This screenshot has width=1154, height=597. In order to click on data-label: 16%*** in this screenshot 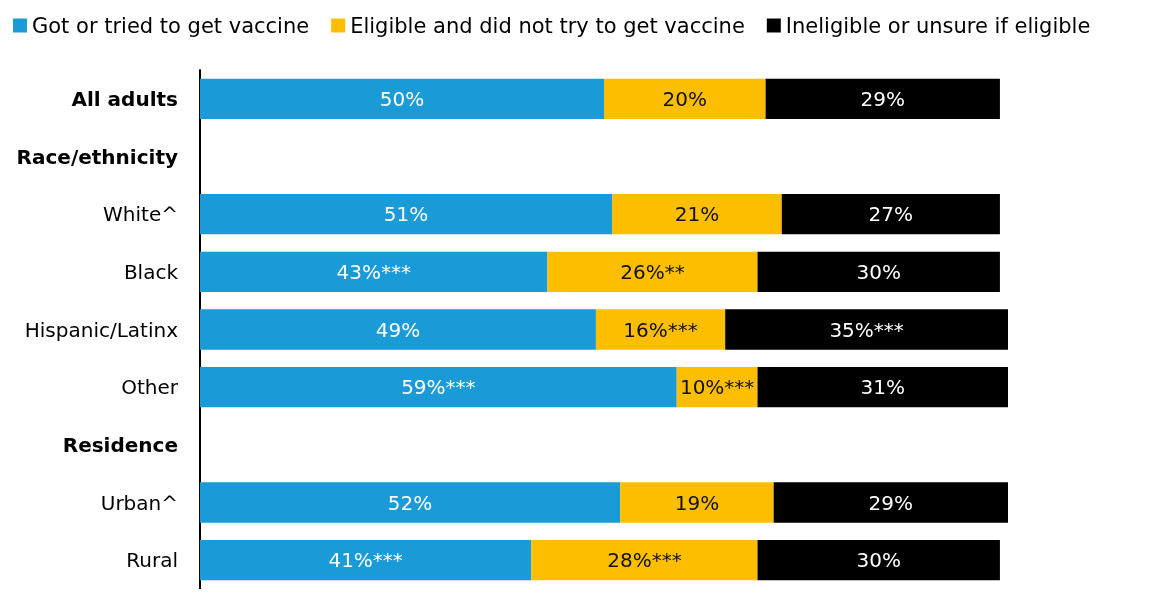, I will do `click(660, 329)`.